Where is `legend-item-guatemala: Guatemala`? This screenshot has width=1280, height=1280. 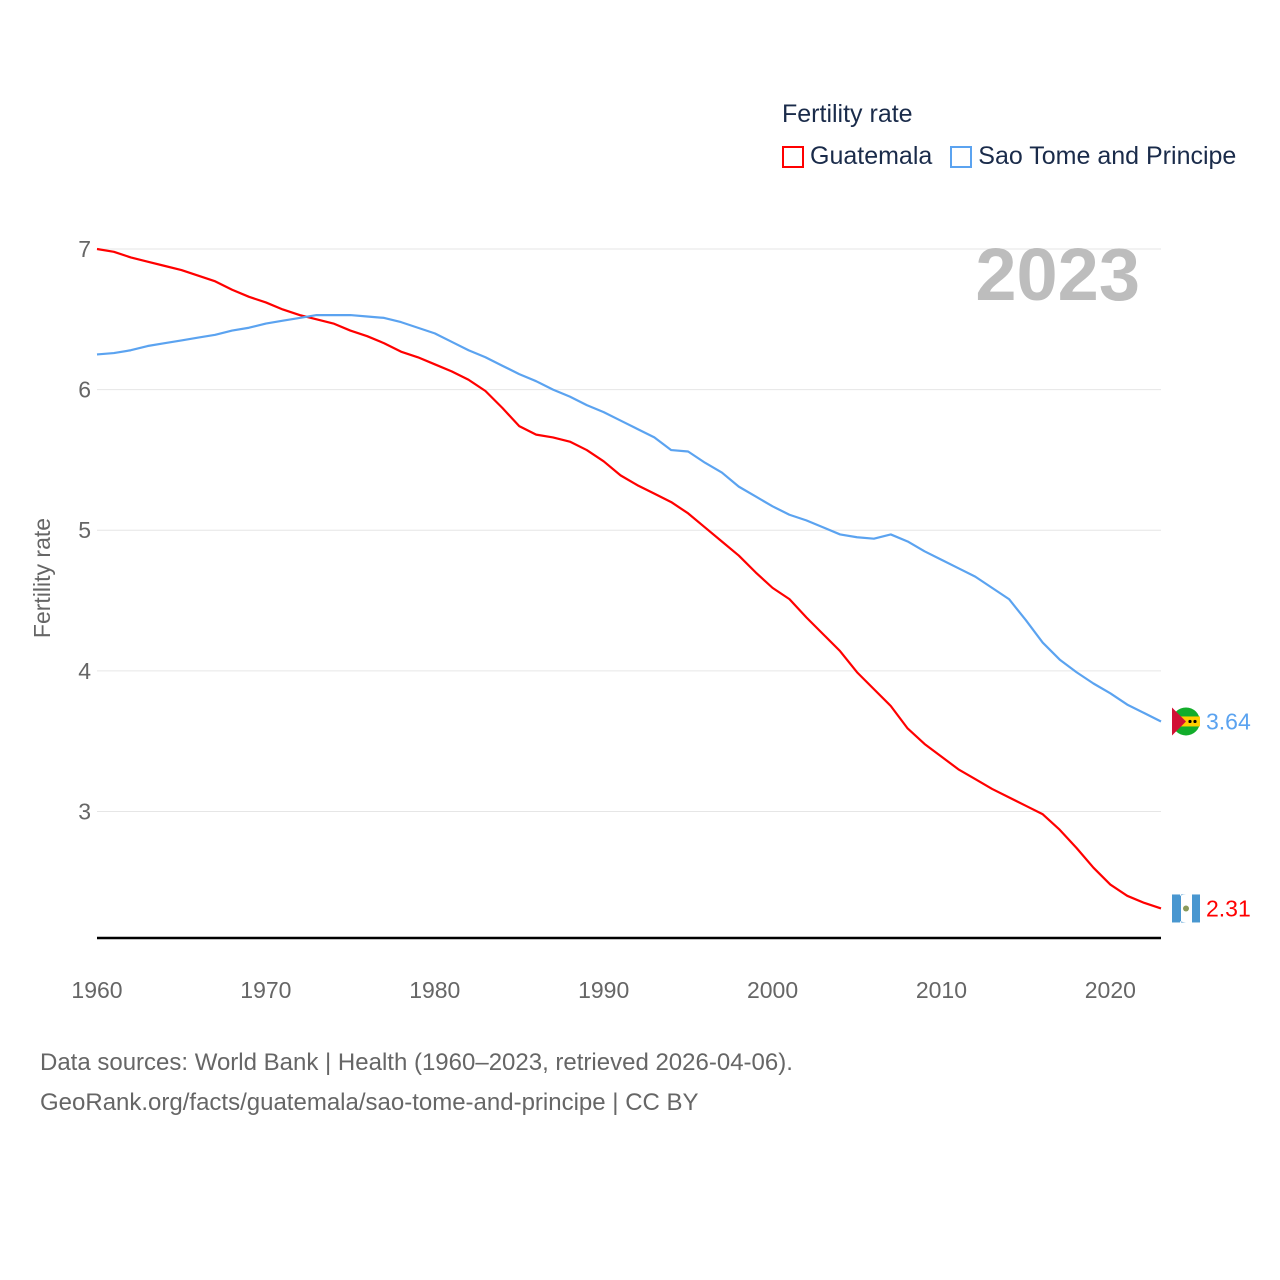 legend-item-guatemala: Guatemala is located at coordinates (857, 156).